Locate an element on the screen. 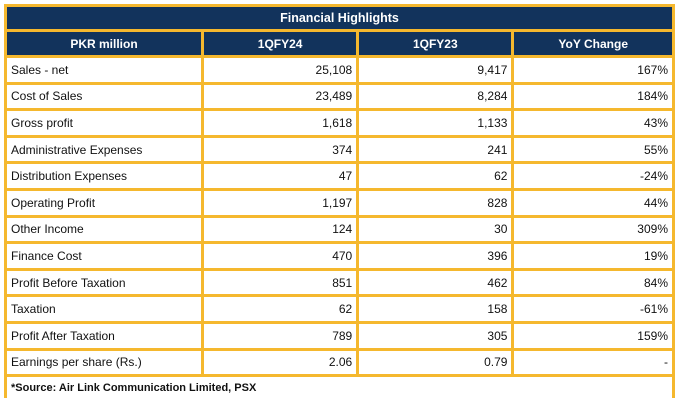 The width and height of the screenshot is (679, 402). table-row: Sales - net 25,108 9,417 167% is located at coordinates (339, 70).